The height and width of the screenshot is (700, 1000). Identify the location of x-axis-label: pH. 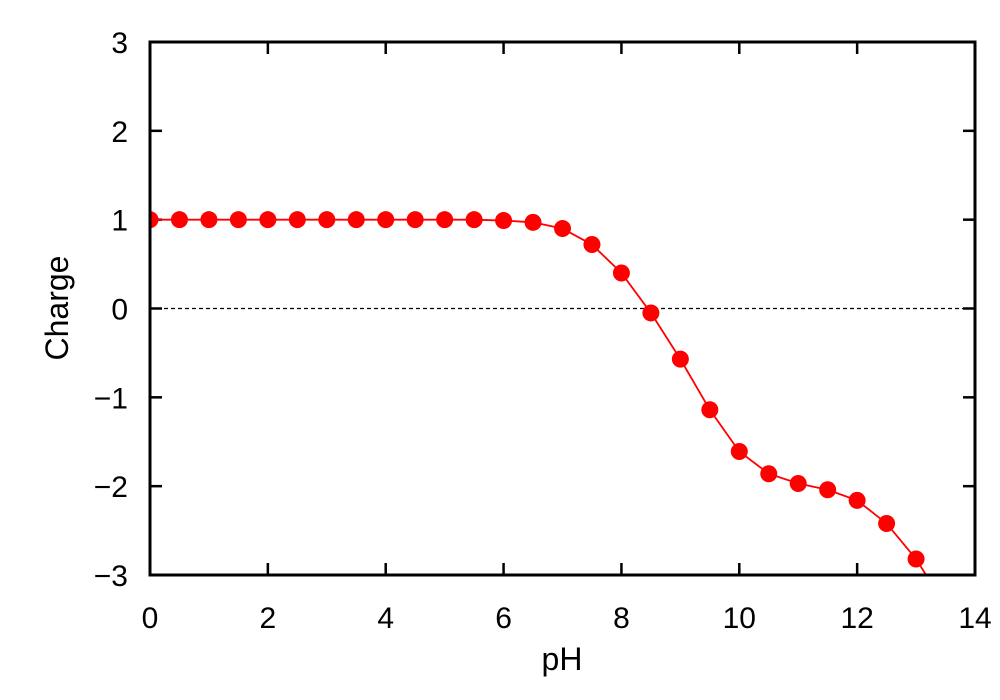
(562, 659).